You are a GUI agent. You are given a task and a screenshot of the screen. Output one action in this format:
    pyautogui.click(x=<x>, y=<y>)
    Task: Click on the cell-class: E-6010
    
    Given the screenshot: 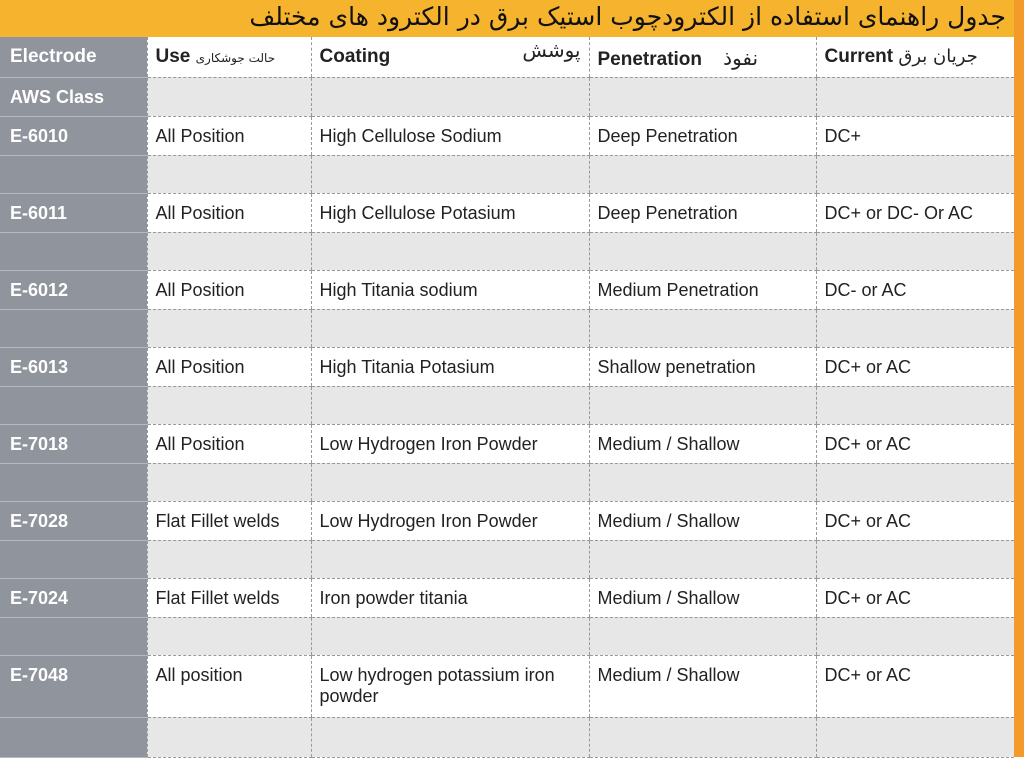 What is the action you would take?
    pyautogui.click(x=73, y=136)
    